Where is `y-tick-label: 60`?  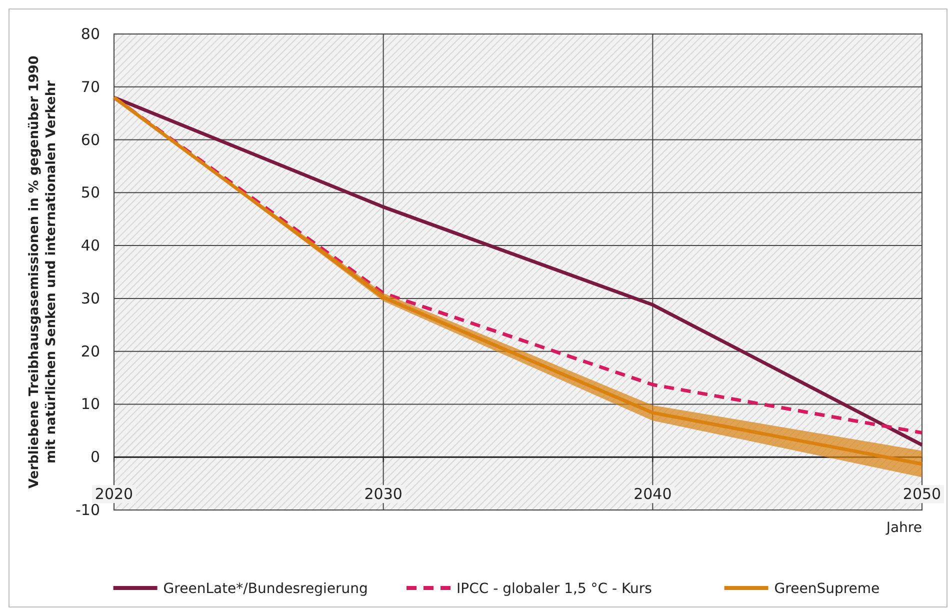
y-tick-label: 60 is located at coordinates (90, 139).